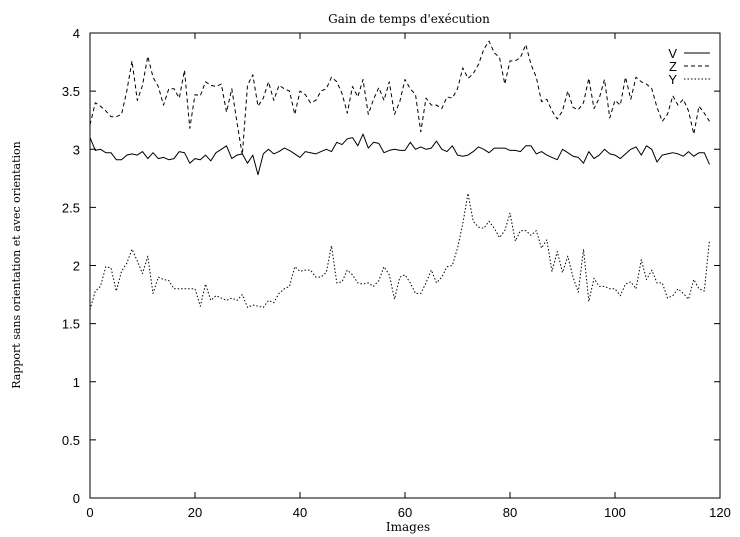 The height and width of the screenshot is (537, 740). I want to click on y-tick-label: 4, so click(76, 33).